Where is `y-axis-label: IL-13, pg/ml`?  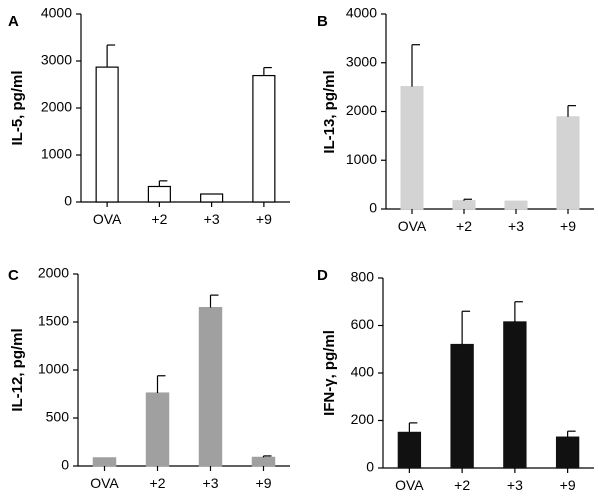
y-axis-label: IL-13, pg/ml is located at coordinates (329, 111).